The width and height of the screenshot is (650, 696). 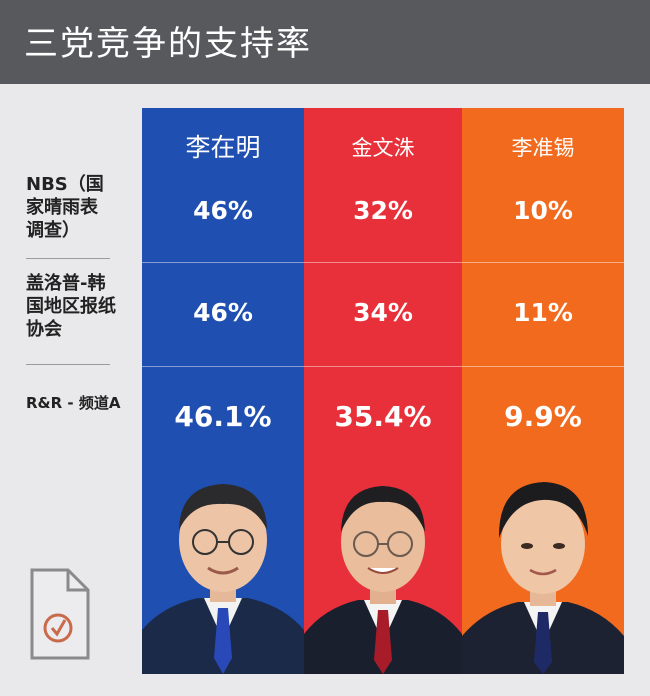 What do you see at coordinates (325, 42) in the screenshot?
I see `title-bar: 三党竞争的支持率` at bounding box center [325, 42].